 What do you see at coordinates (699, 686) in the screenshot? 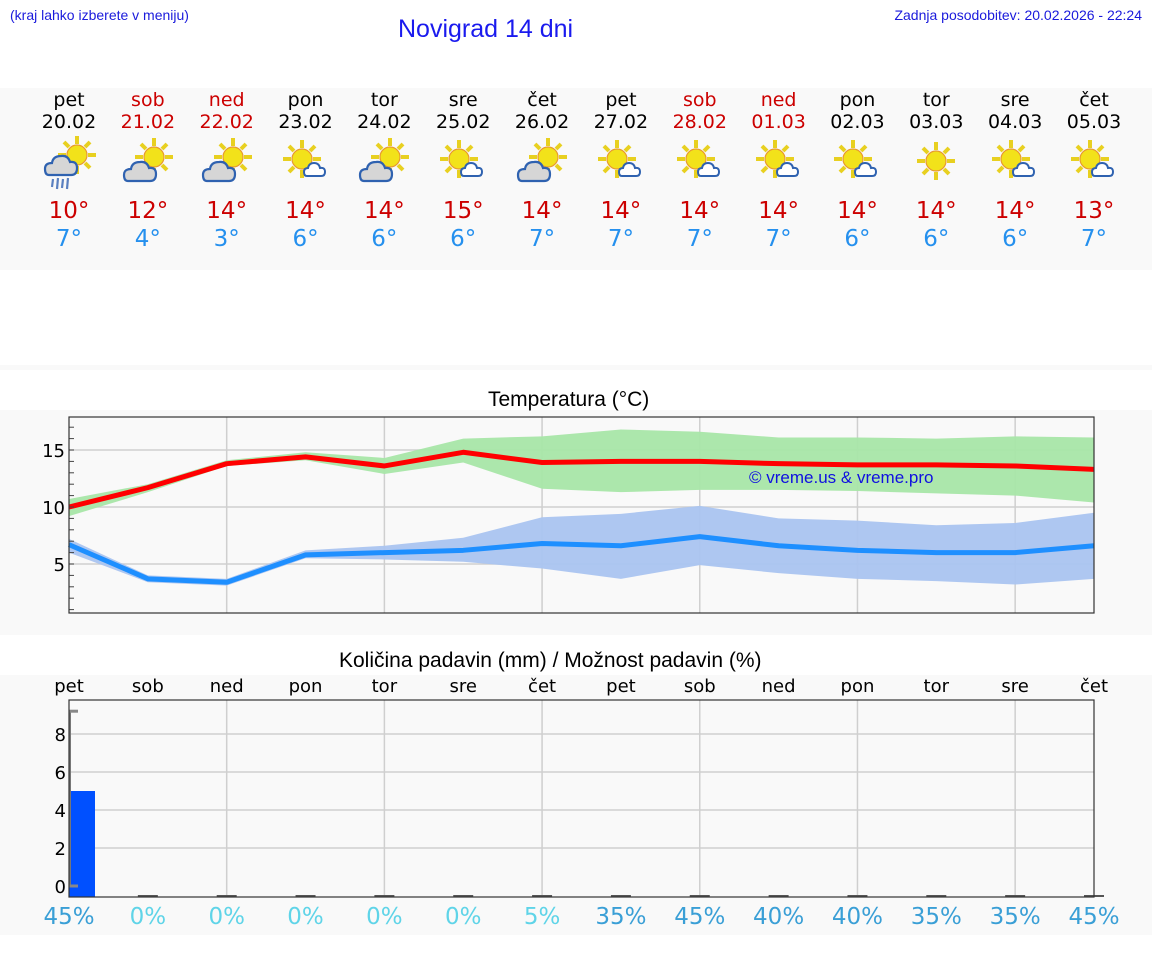
I see `rain-day-label: sob` at bounding box center [699, 686].